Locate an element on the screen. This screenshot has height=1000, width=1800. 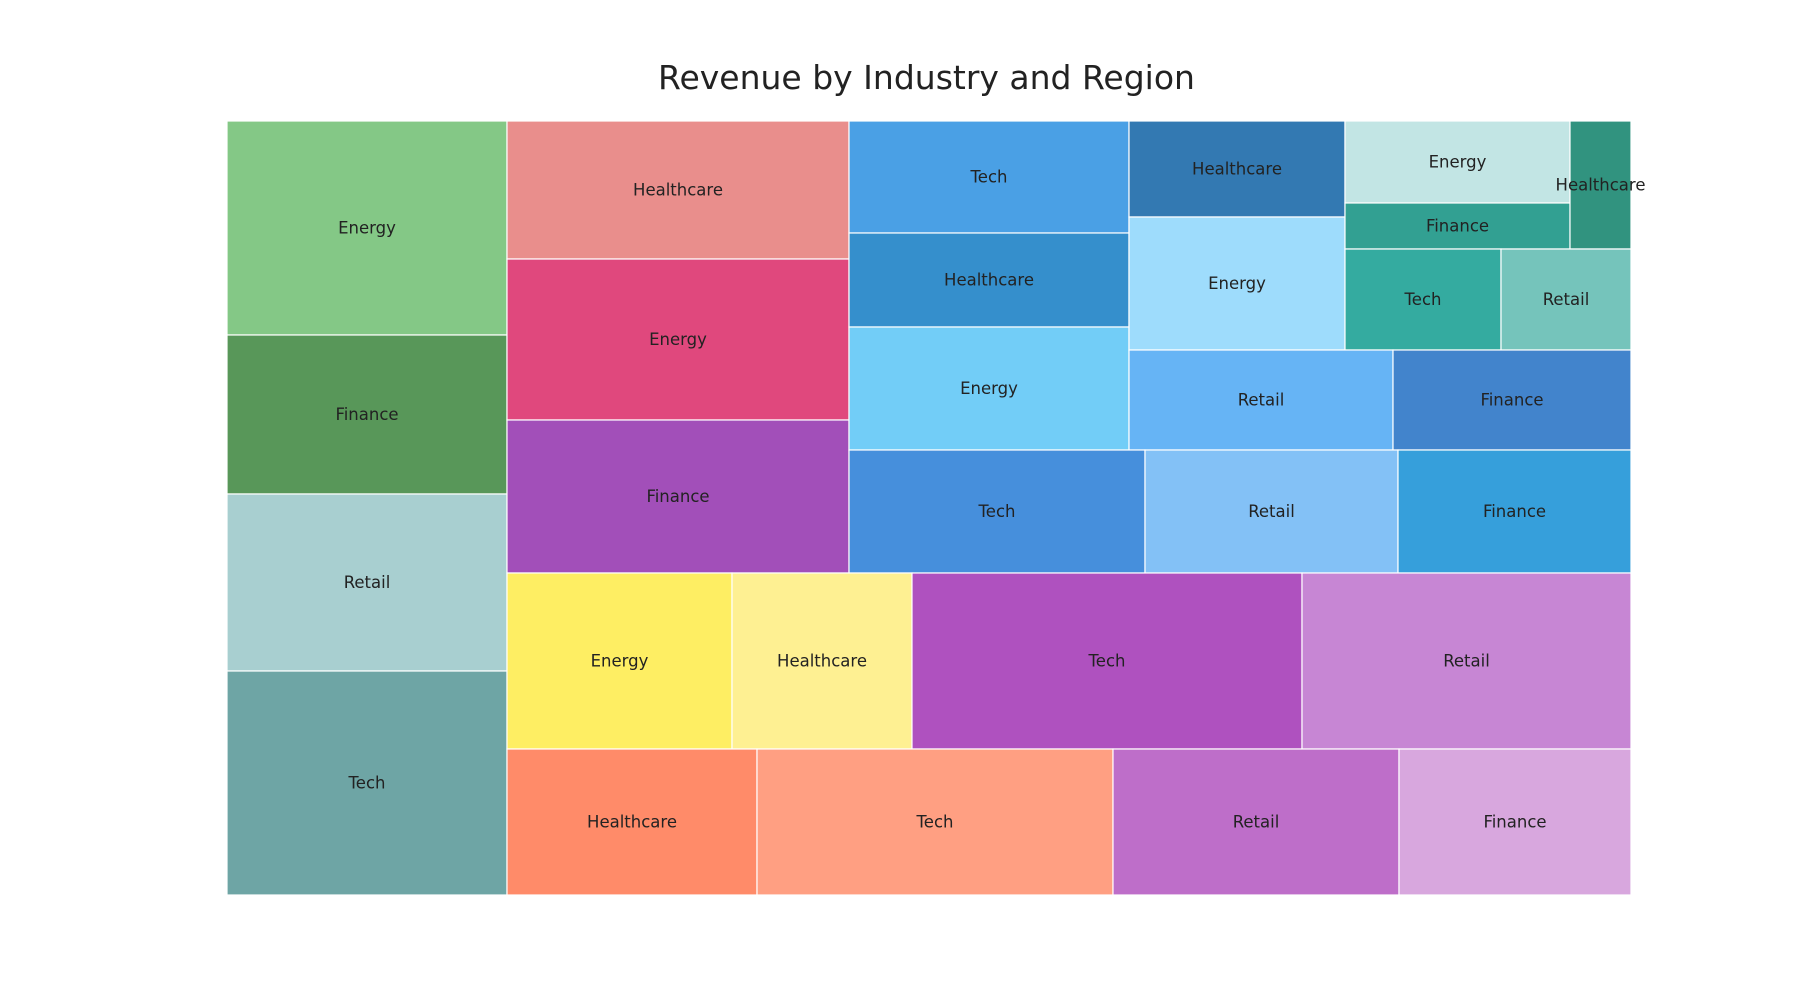
tile-group: Healthcare Energy Finance is located at coordinates (678, 347).